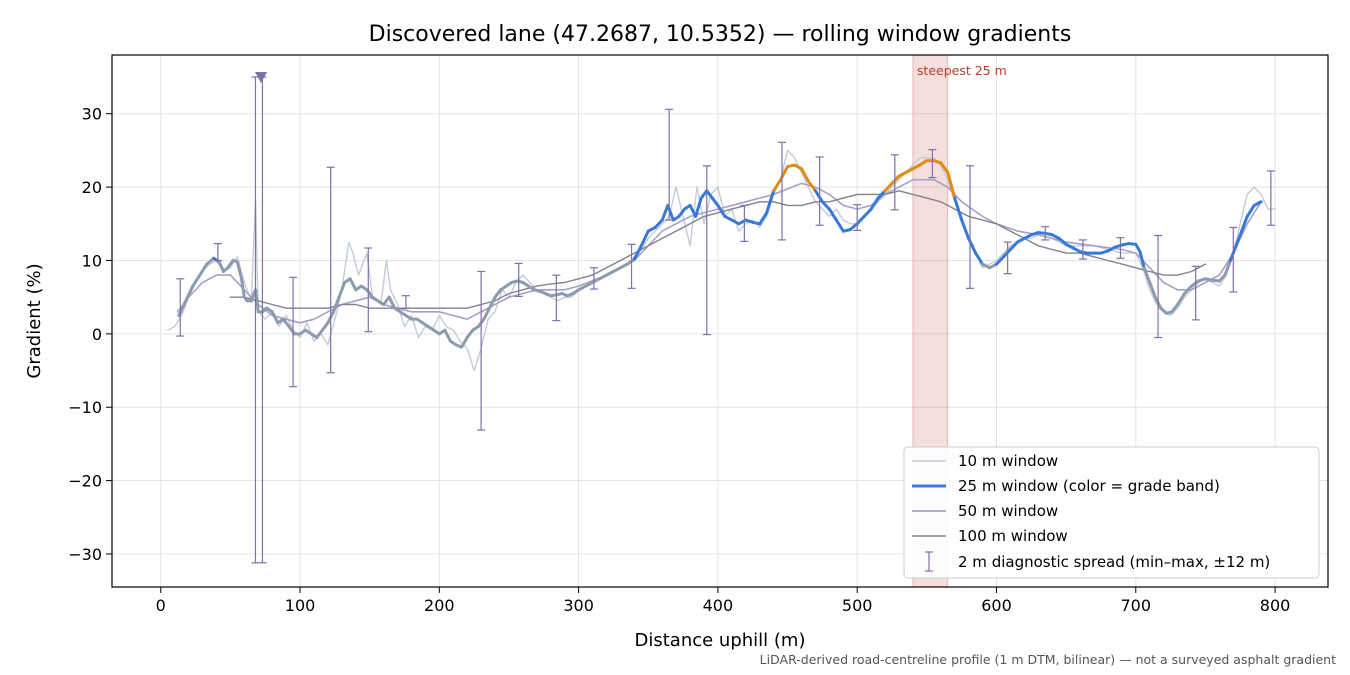 The image size is (1350, 675). Describe the element at coordinates (1008, 461) in the screenshot. I see `legend-label-10m: 10 m window` at that location.